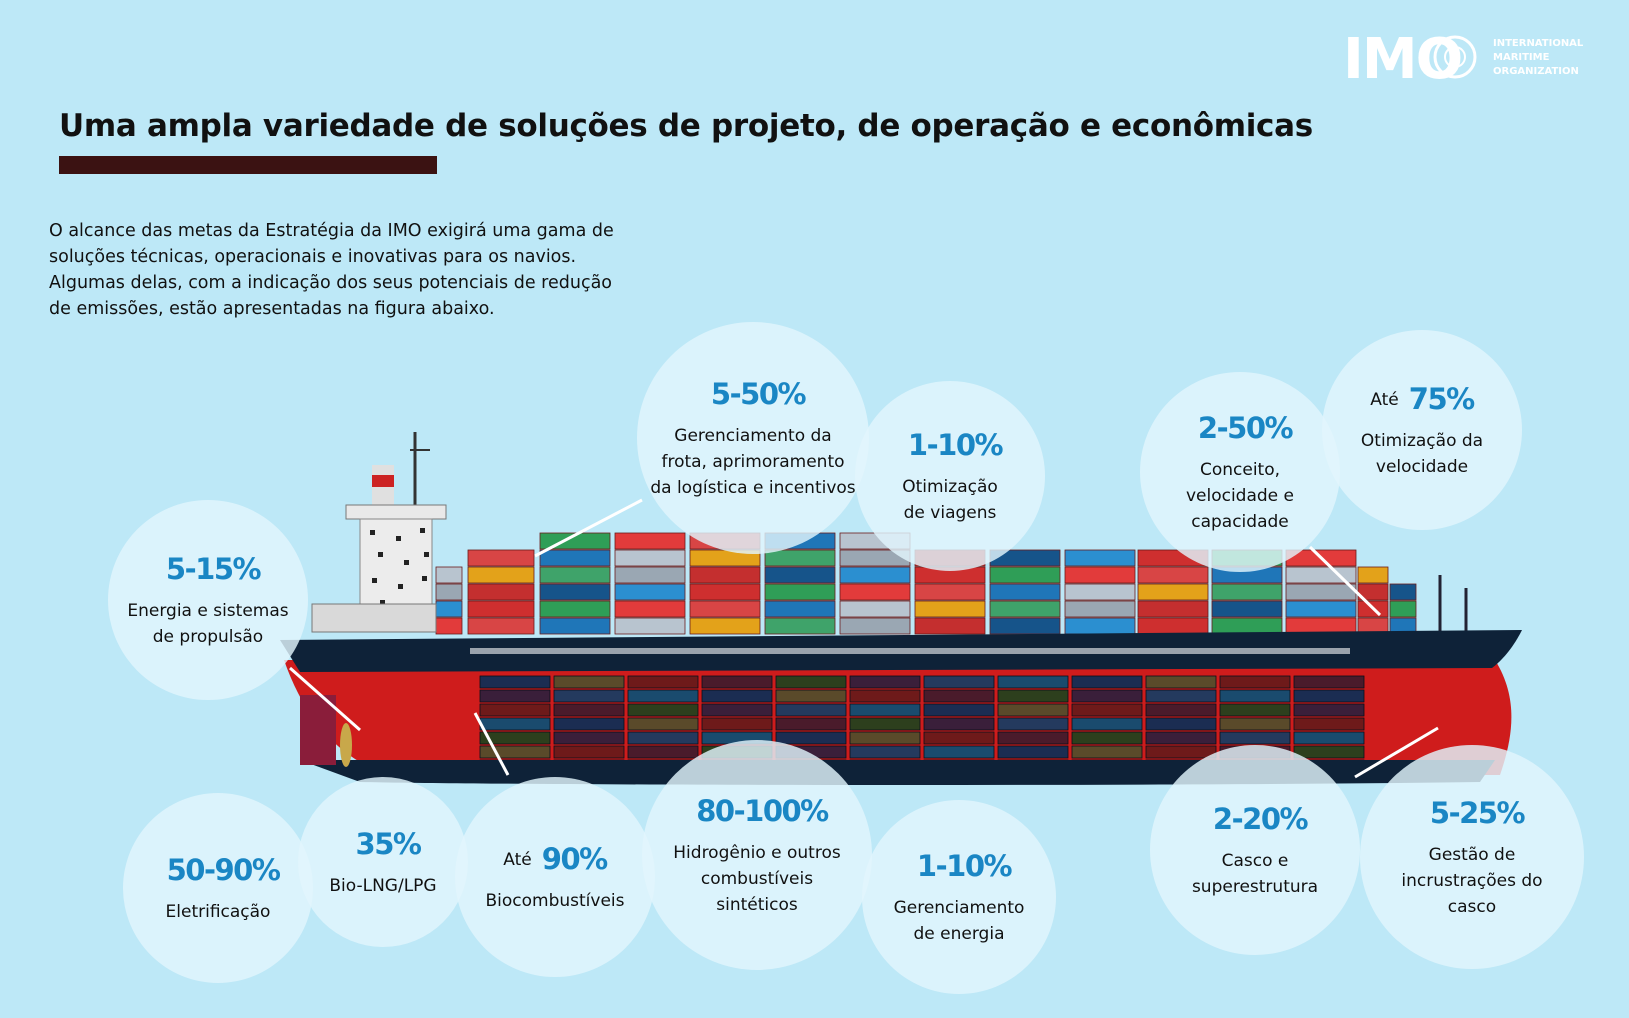  Describe the element at coordinates (318, 730) in the screenshot. I see `rudder` at that location.